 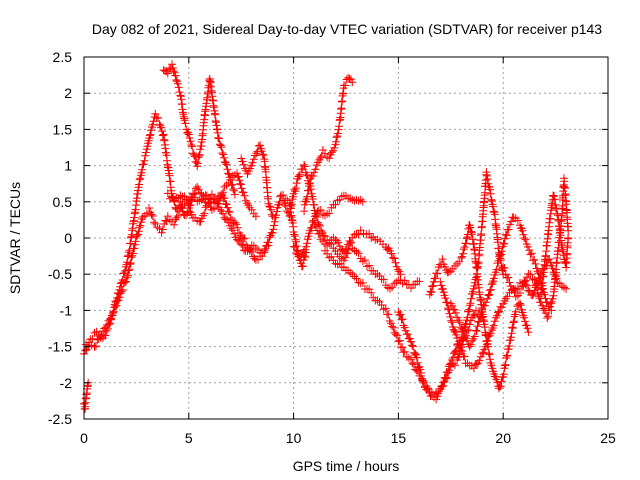 I want to click on x-tick-label: 5, so click(x=189, y=438).